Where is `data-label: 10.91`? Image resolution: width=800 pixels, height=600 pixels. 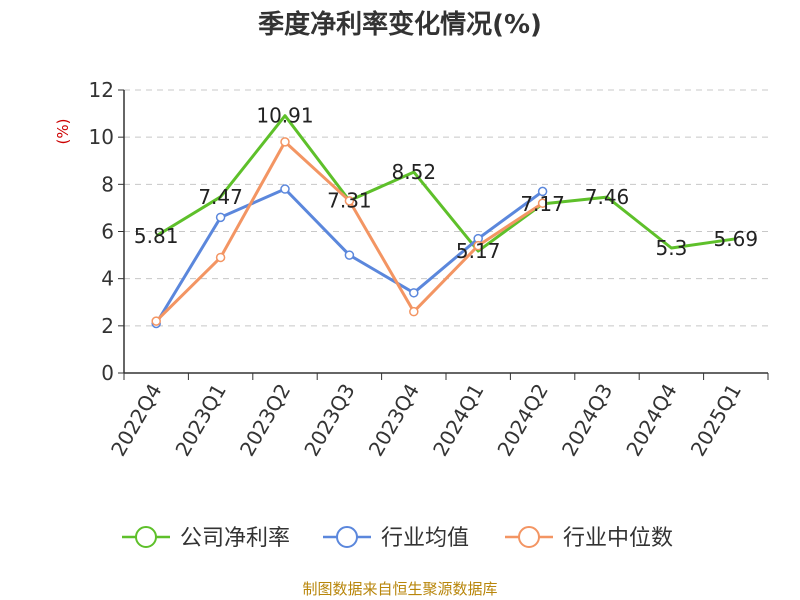 data-label: 10.91 is located at coordinates (284, 116).